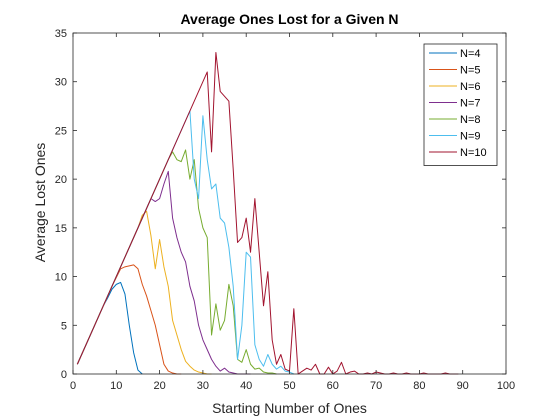  I want to click on legend-entry: N=5, so click(470, 71).